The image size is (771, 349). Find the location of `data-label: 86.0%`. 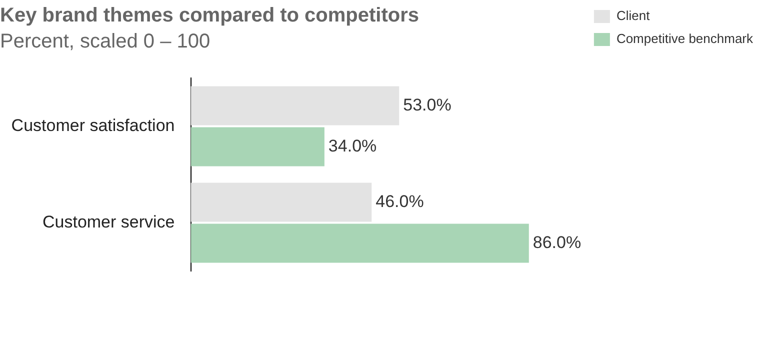

data-label: 86.0% is located at coordinates (557, 242).